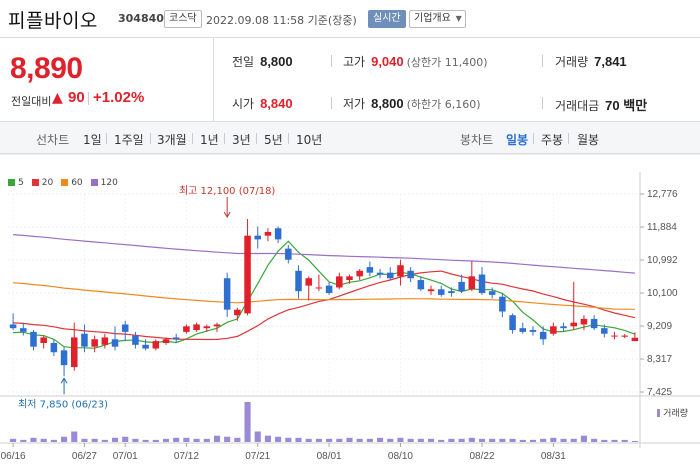 Image resolution: width=700 pixels, height=468 pixels. I want to click on candle-monthly: 월봉, so click(588, 140).